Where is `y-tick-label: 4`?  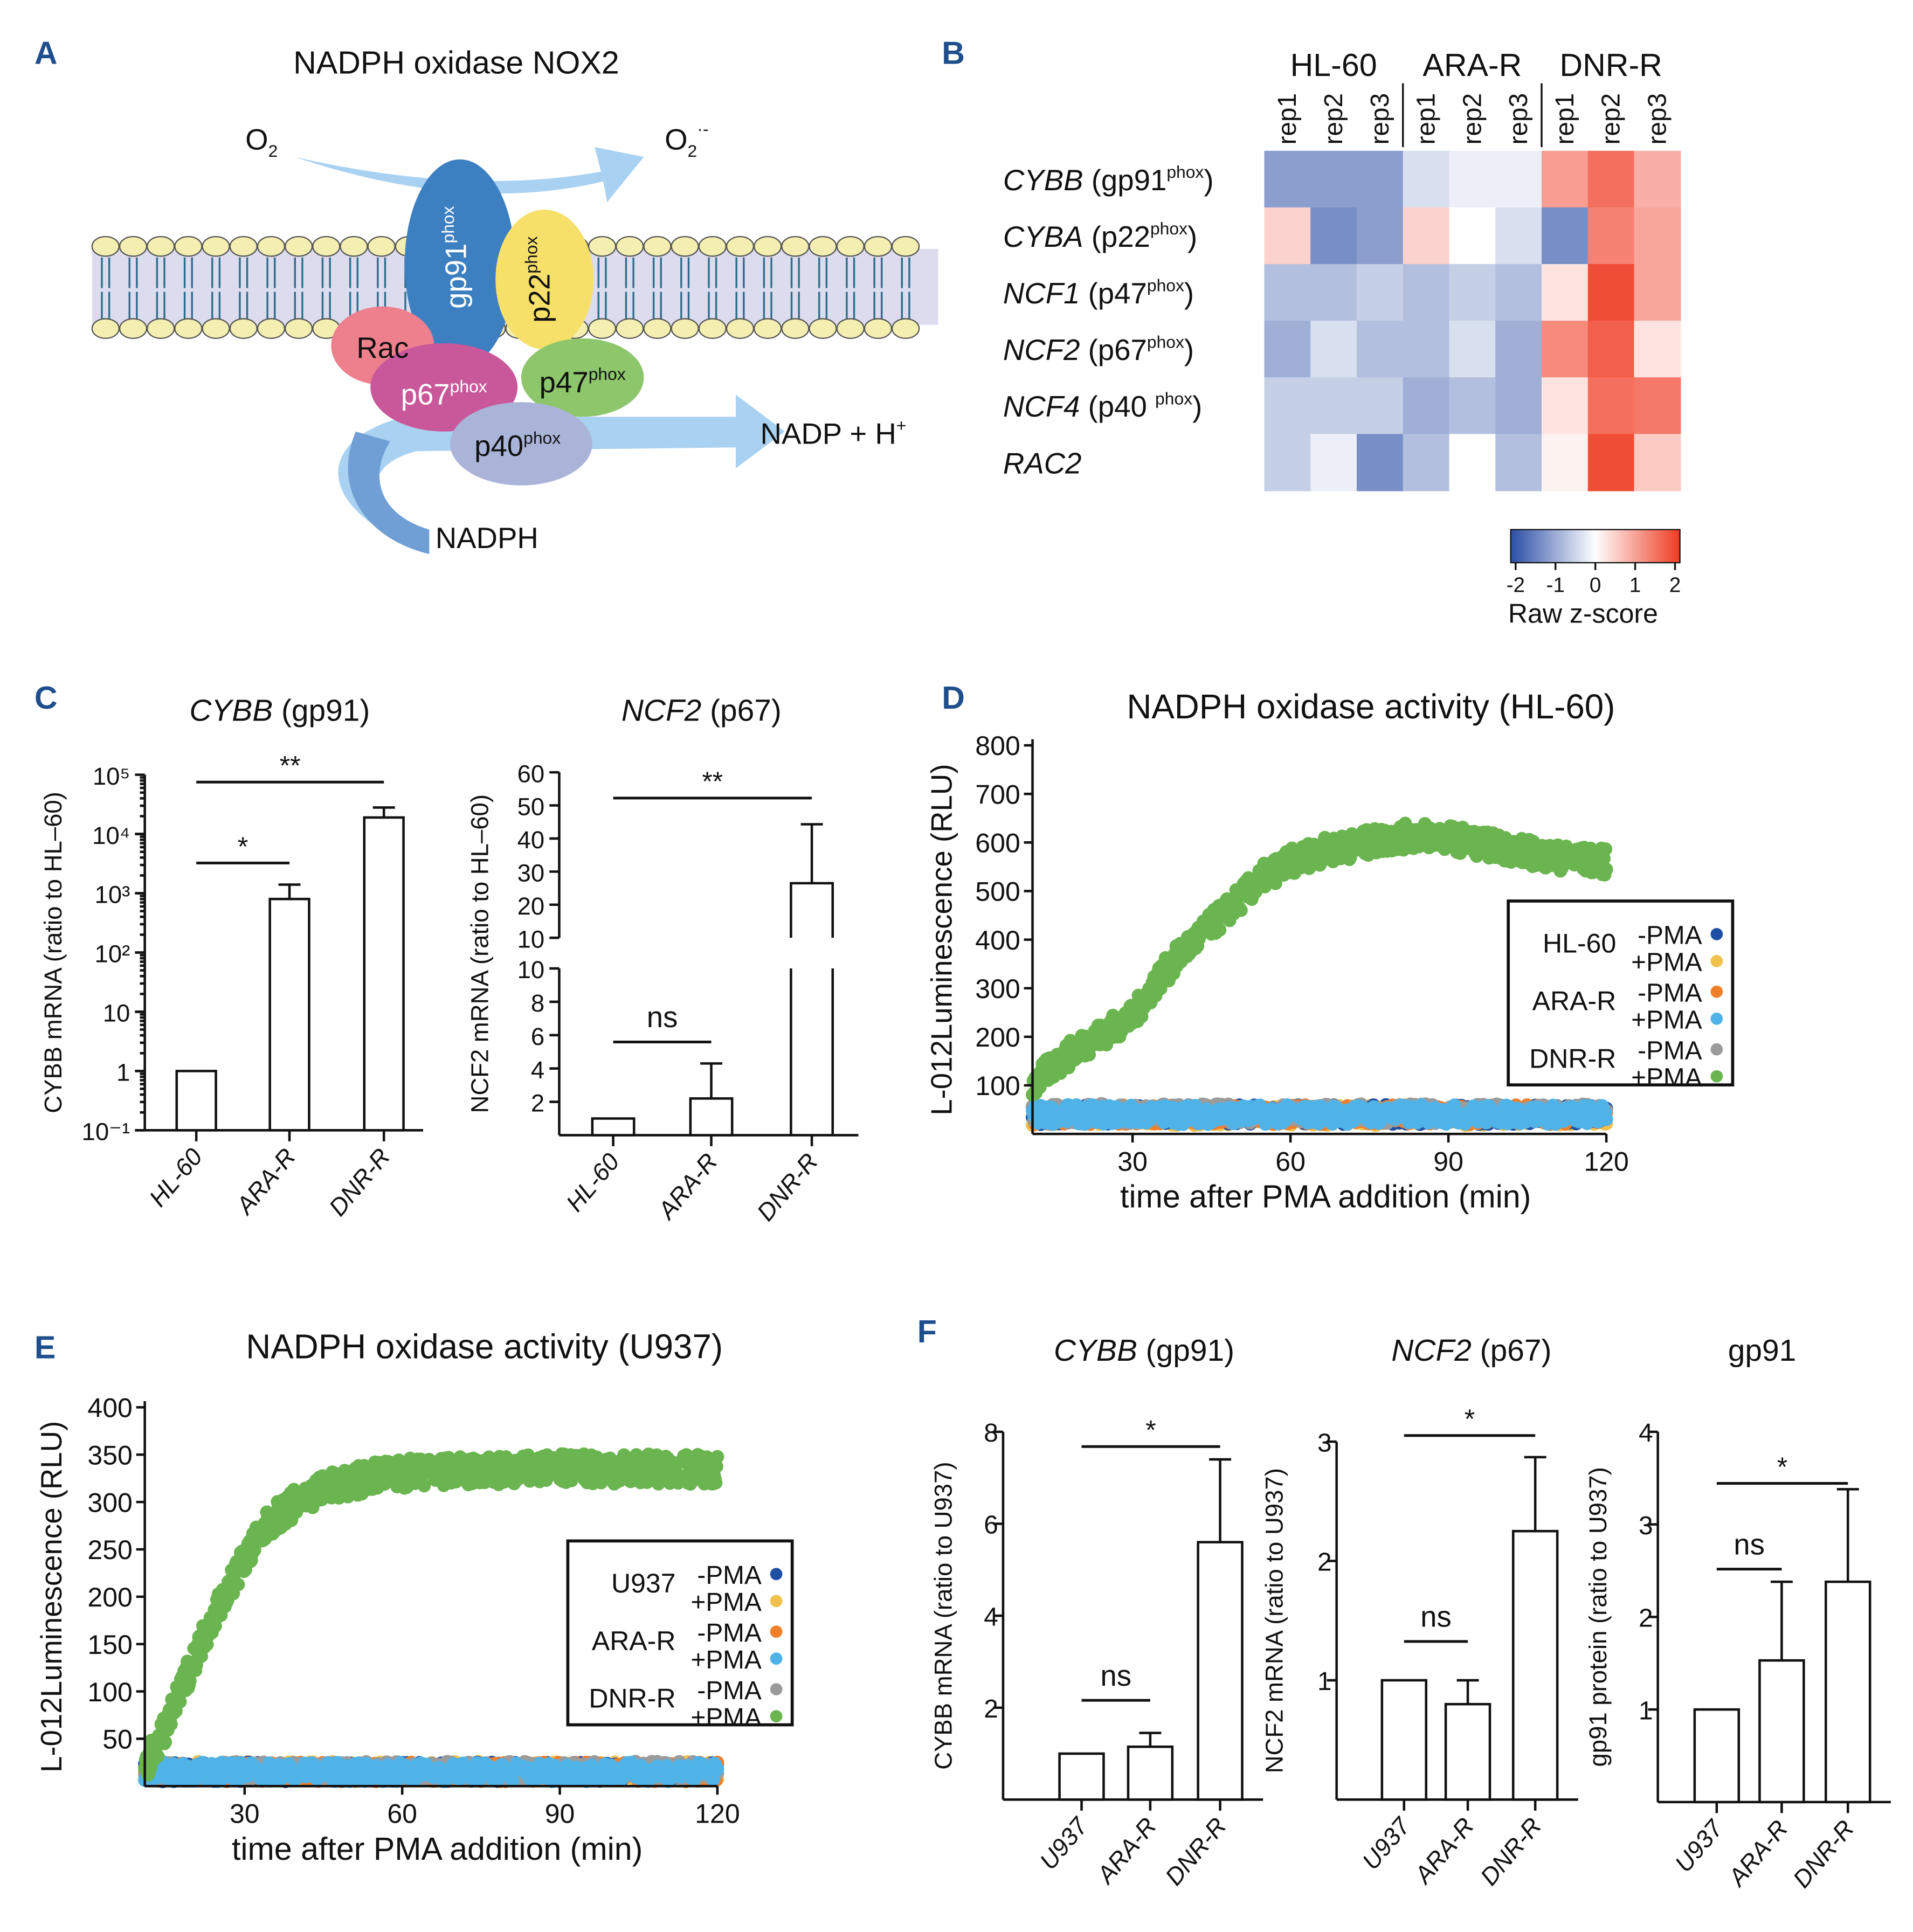 y-tick-label: 4 is located at coordinates (537, 1070).